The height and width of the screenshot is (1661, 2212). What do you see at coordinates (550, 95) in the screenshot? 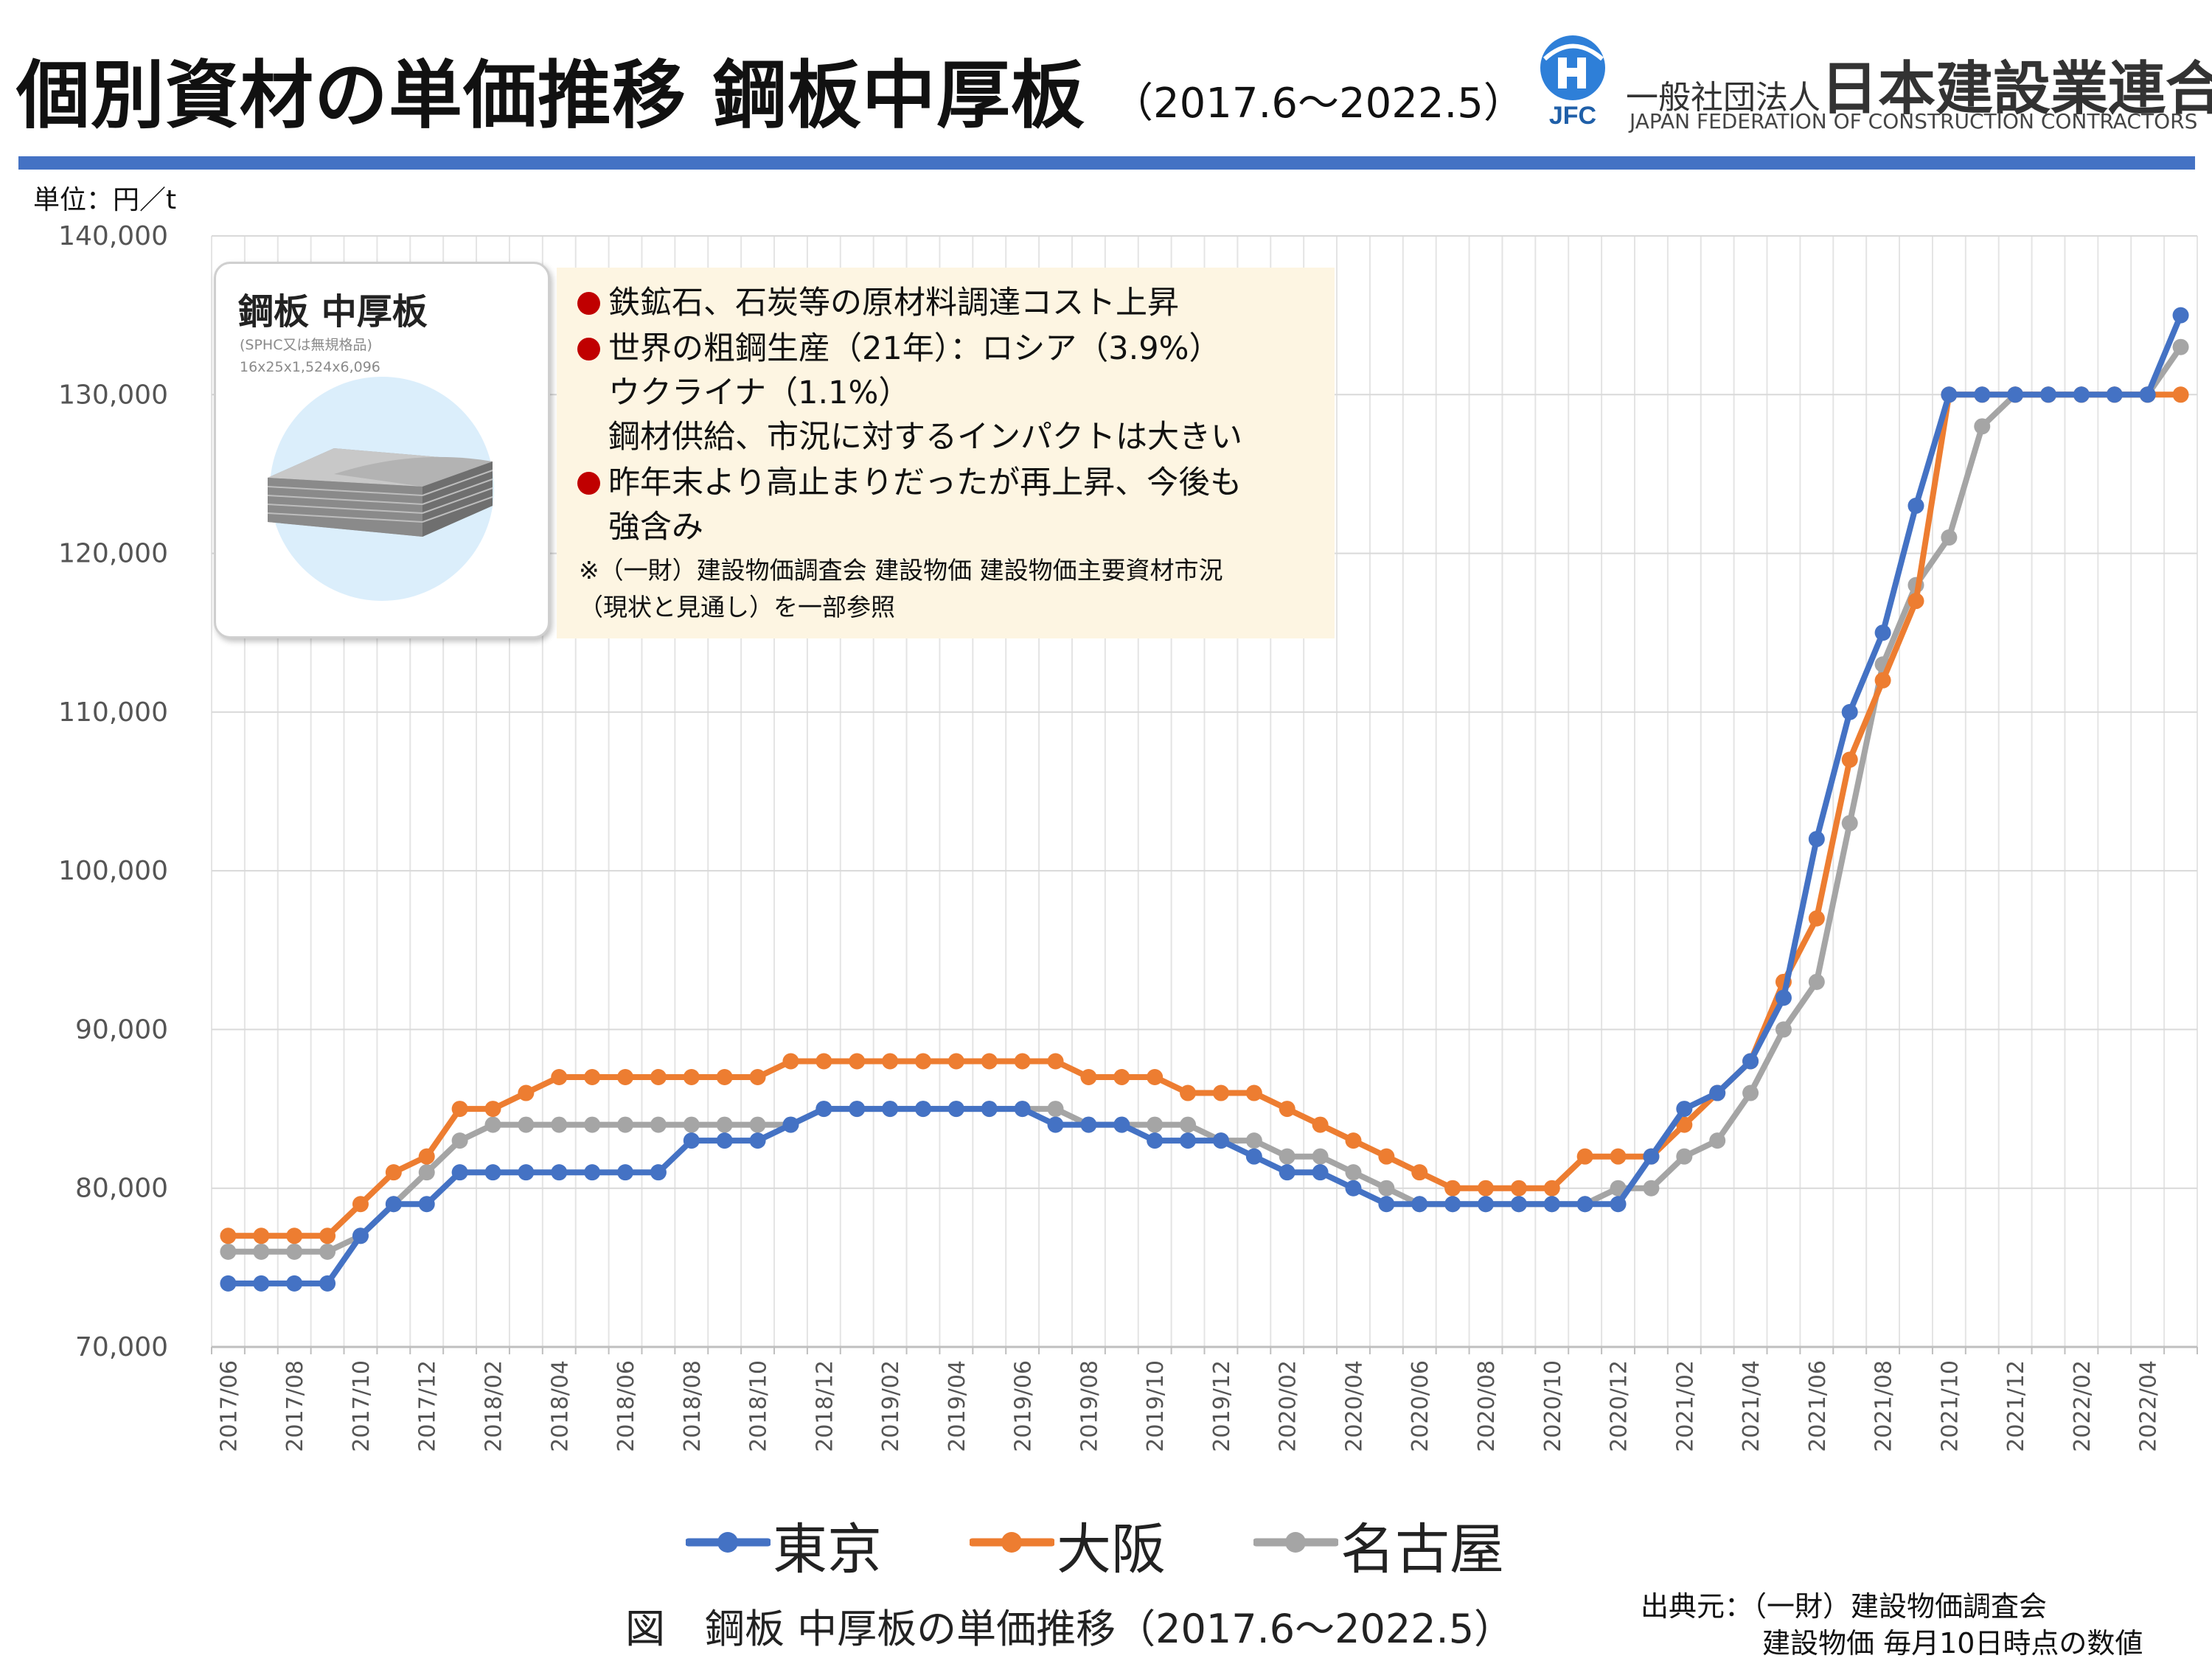
I see `page-title: 個別資材の単価推移 鋼板中厚板` at bounding box center [550, 95].